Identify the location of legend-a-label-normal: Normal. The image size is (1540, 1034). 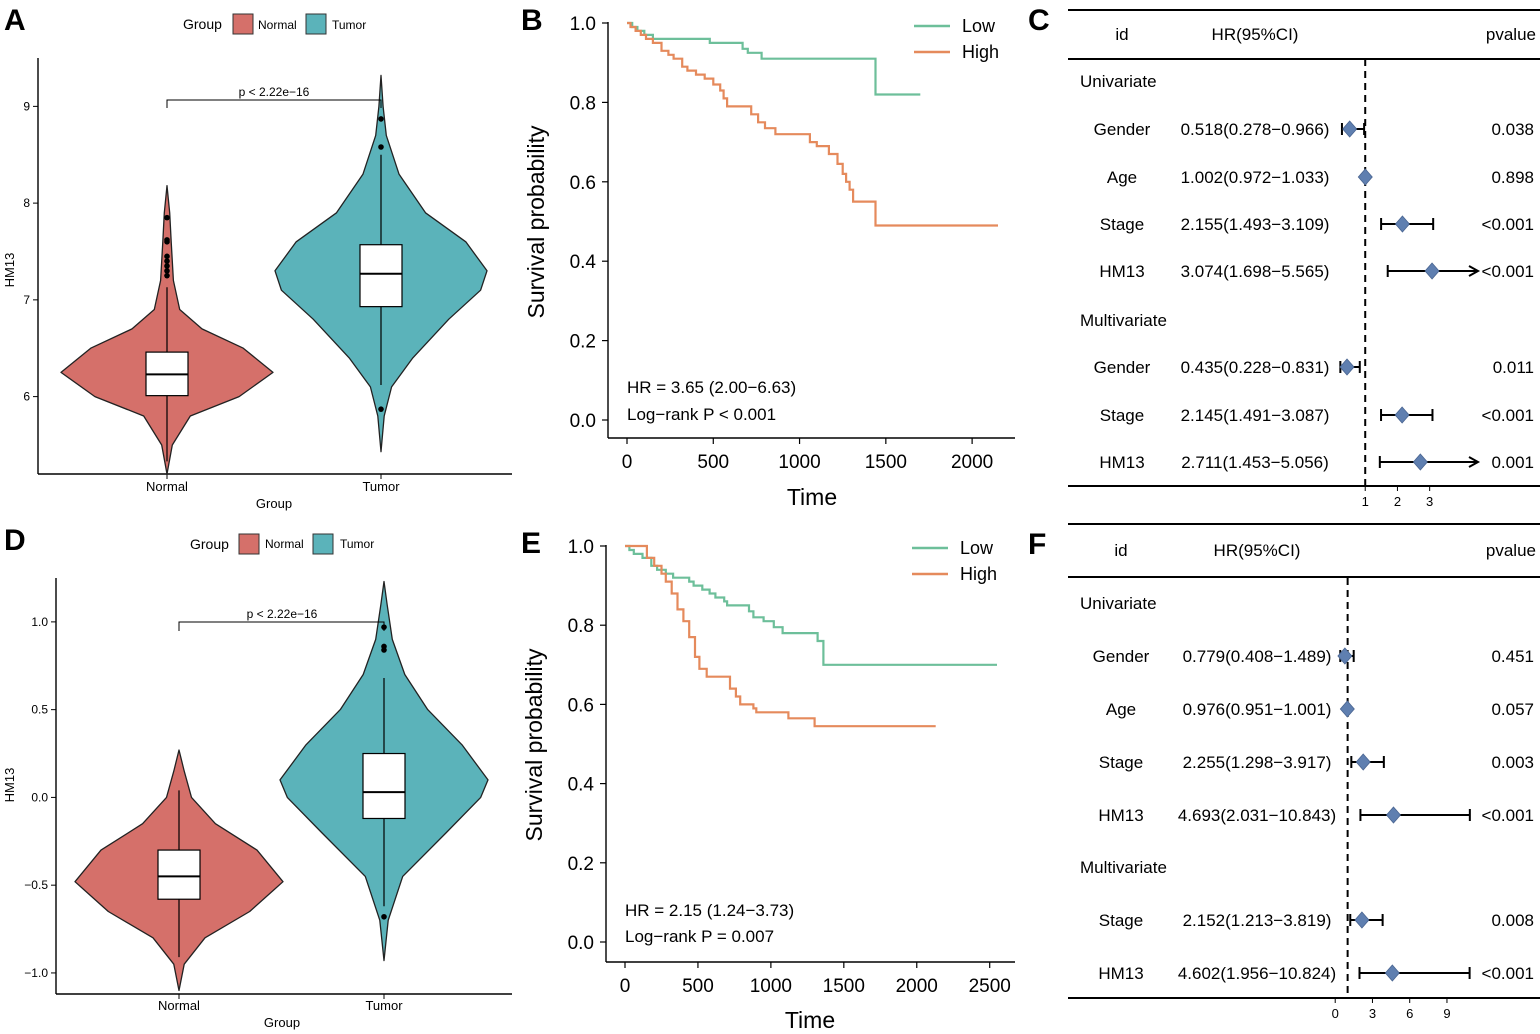
(277, 25).